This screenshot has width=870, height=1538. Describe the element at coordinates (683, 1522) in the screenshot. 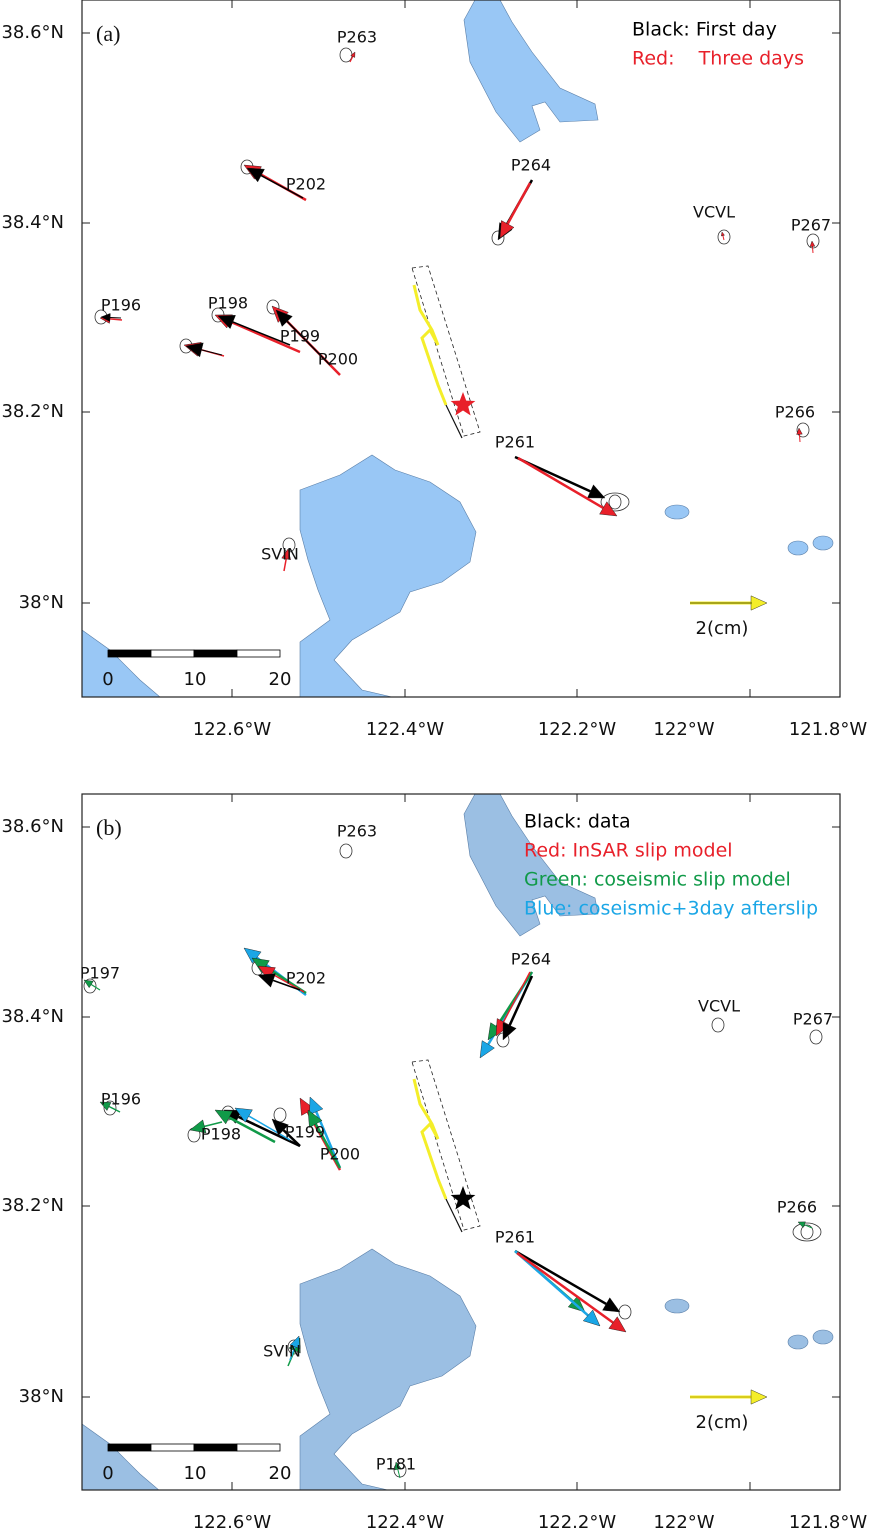

I see `lon-tick-label: 122°W` at that location.